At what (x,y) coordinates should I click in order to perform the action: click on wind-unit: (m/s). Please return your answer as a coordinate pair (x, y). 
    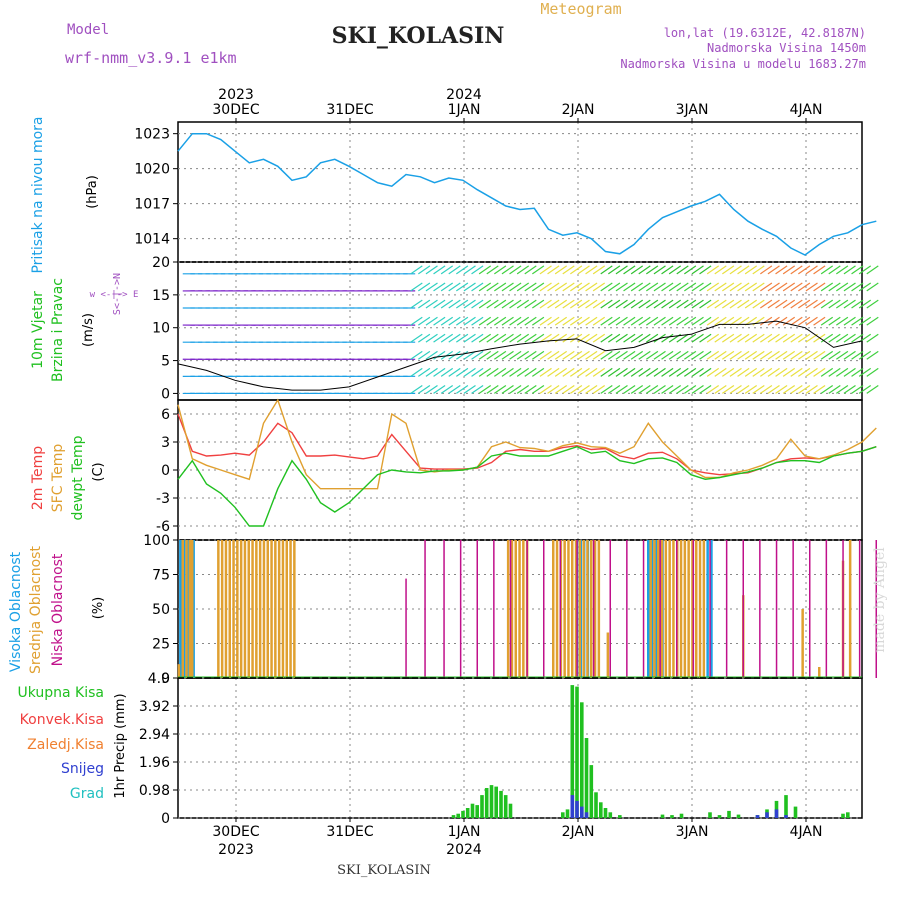
    Looking at the image, I should click on (88, 330).